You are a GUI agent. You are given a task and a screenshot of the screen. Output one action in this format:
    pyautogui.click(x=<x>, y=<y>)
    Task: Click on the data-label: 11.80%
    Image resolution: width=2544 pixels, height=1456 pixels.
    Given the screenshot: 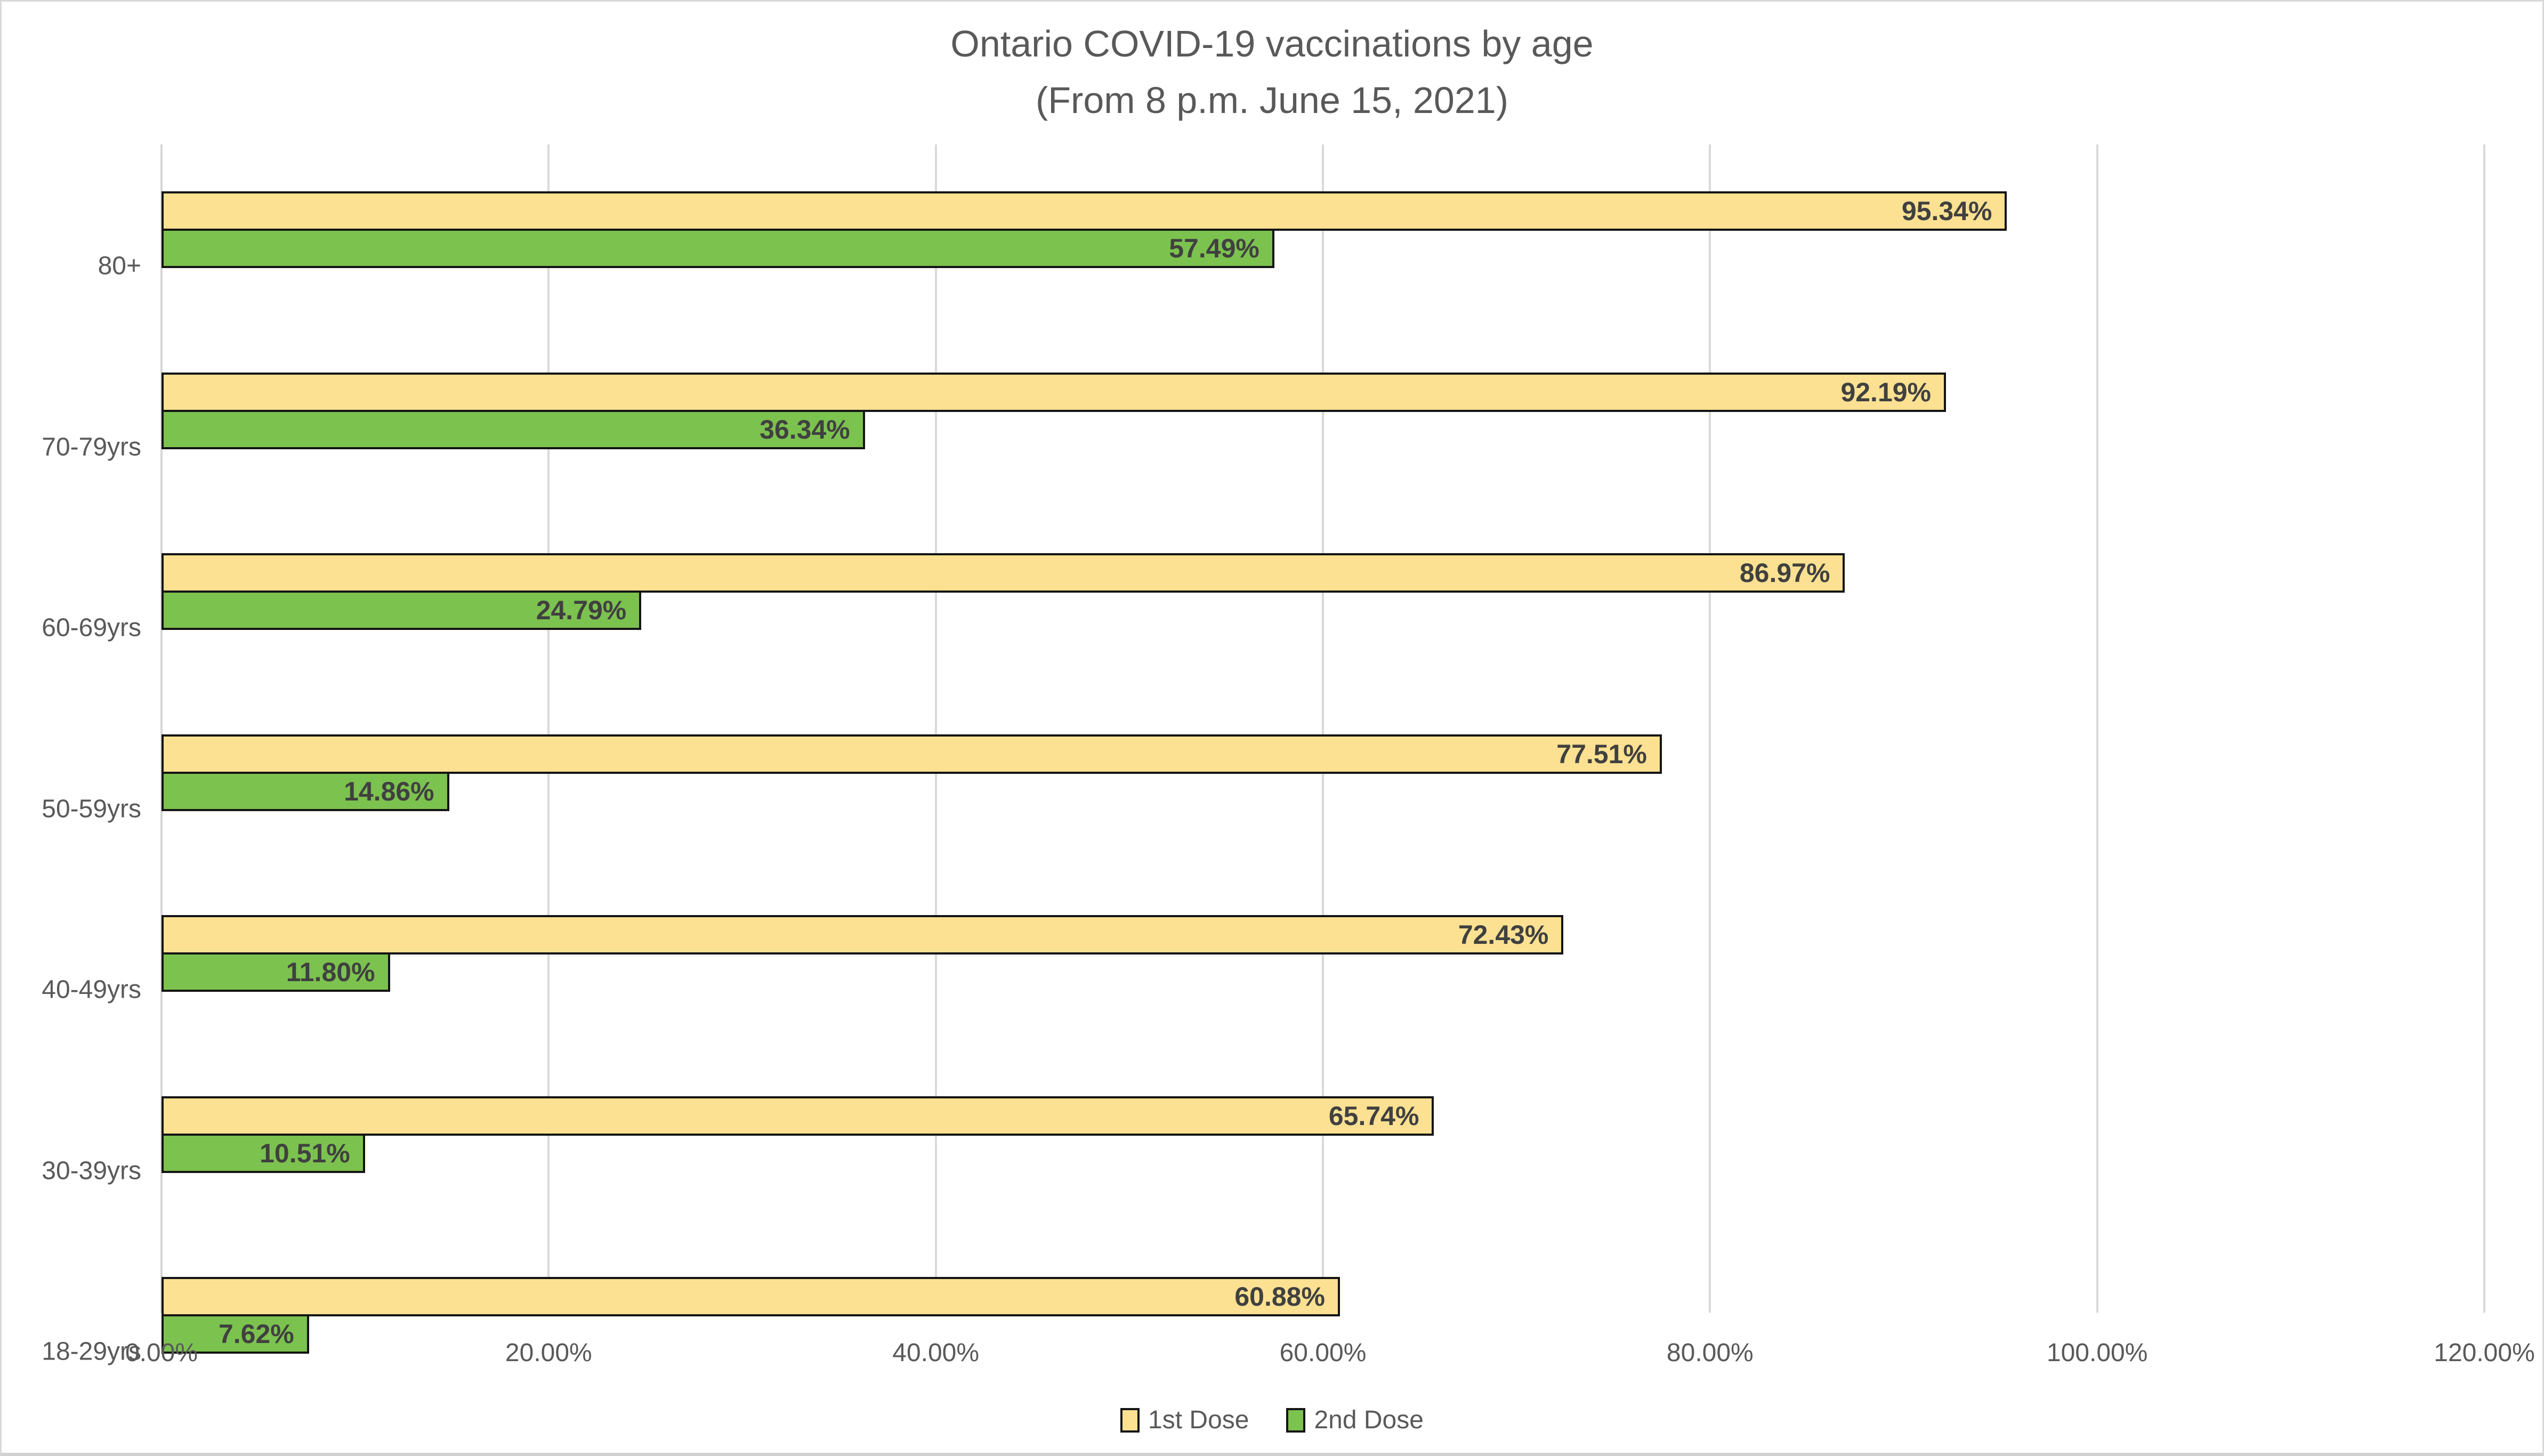 What is the action you would take?
    pyautogui.click(x=330, y=972)
    